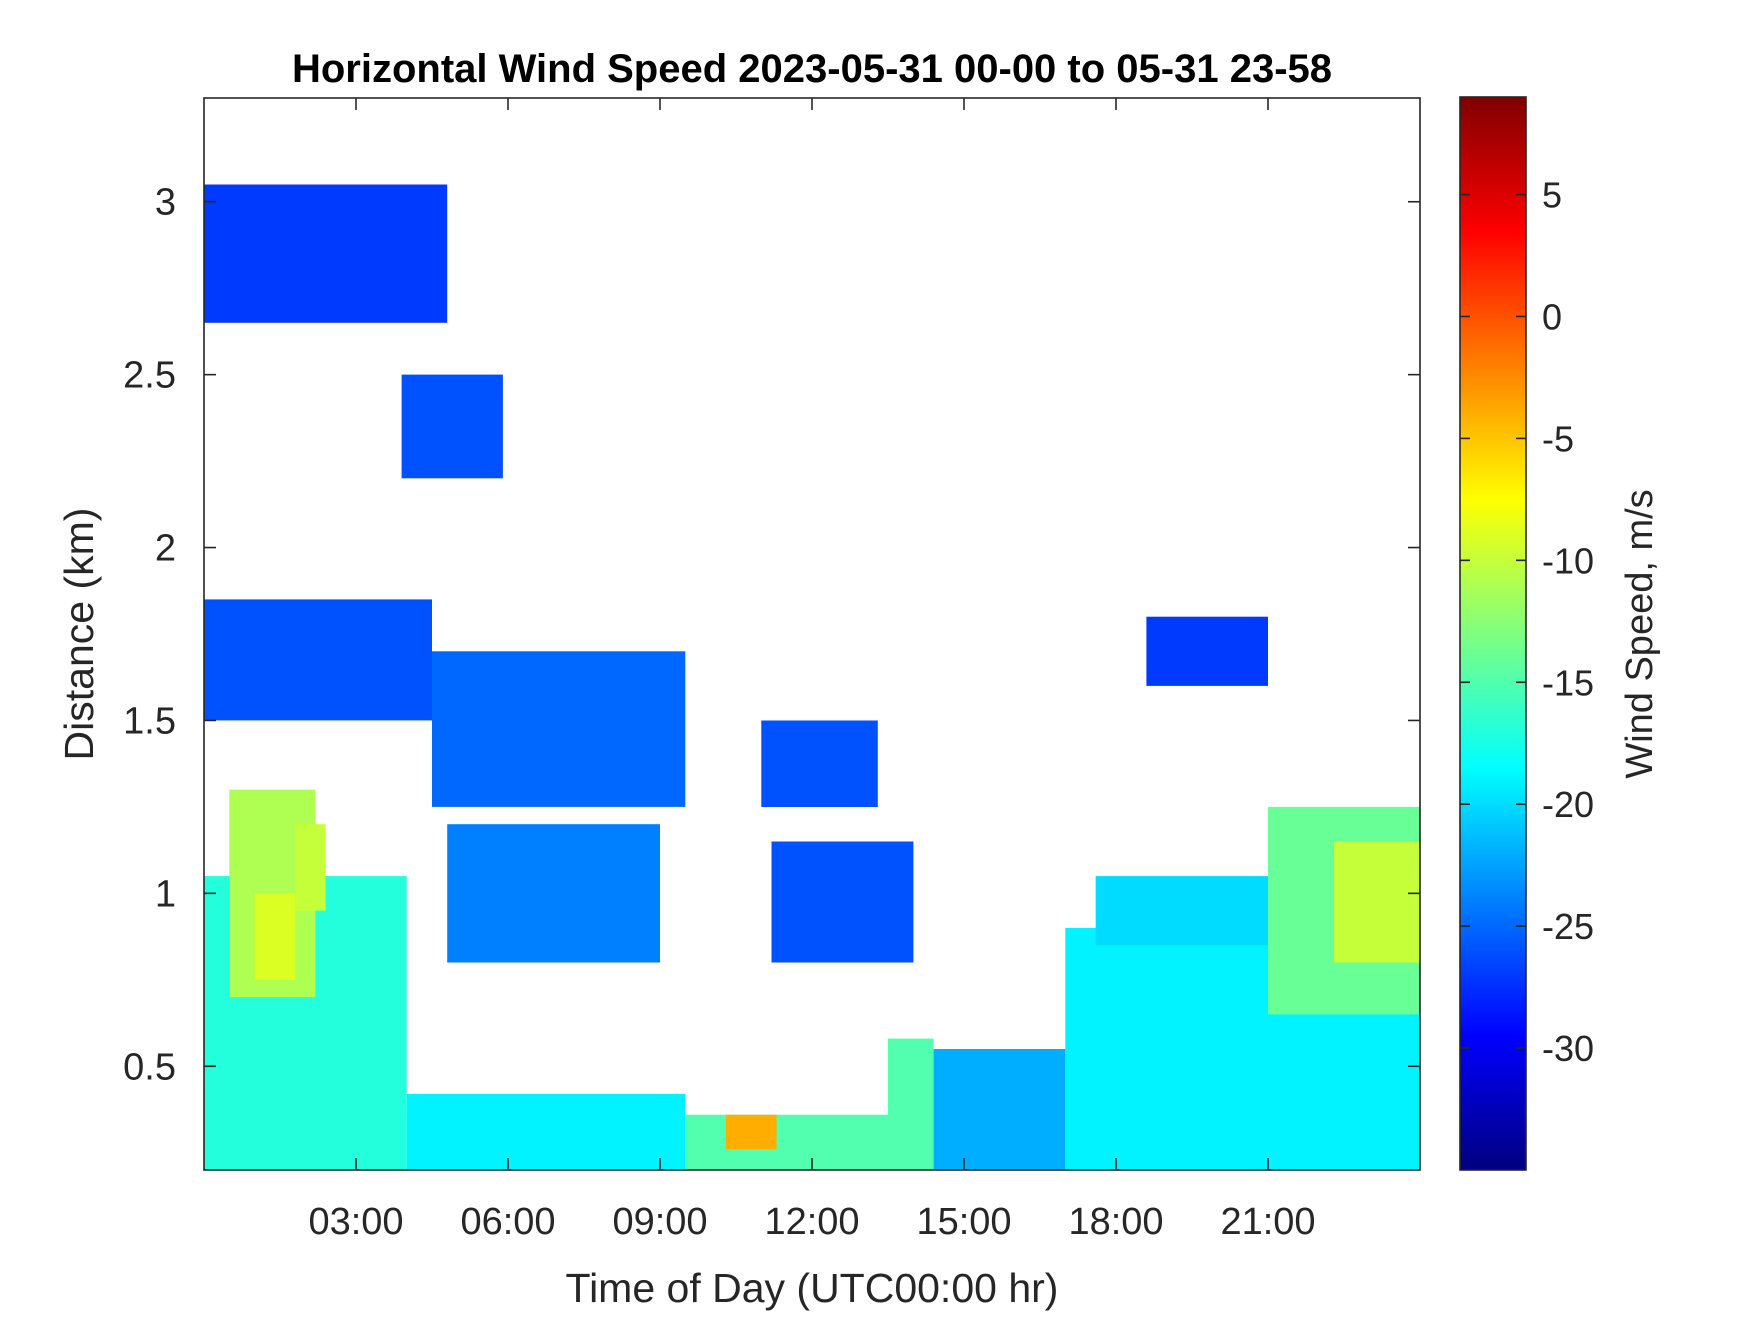  Describe the element at coordinates (149, 376) in the screenshot. I see `y-tick-label: 2.5` at that location.